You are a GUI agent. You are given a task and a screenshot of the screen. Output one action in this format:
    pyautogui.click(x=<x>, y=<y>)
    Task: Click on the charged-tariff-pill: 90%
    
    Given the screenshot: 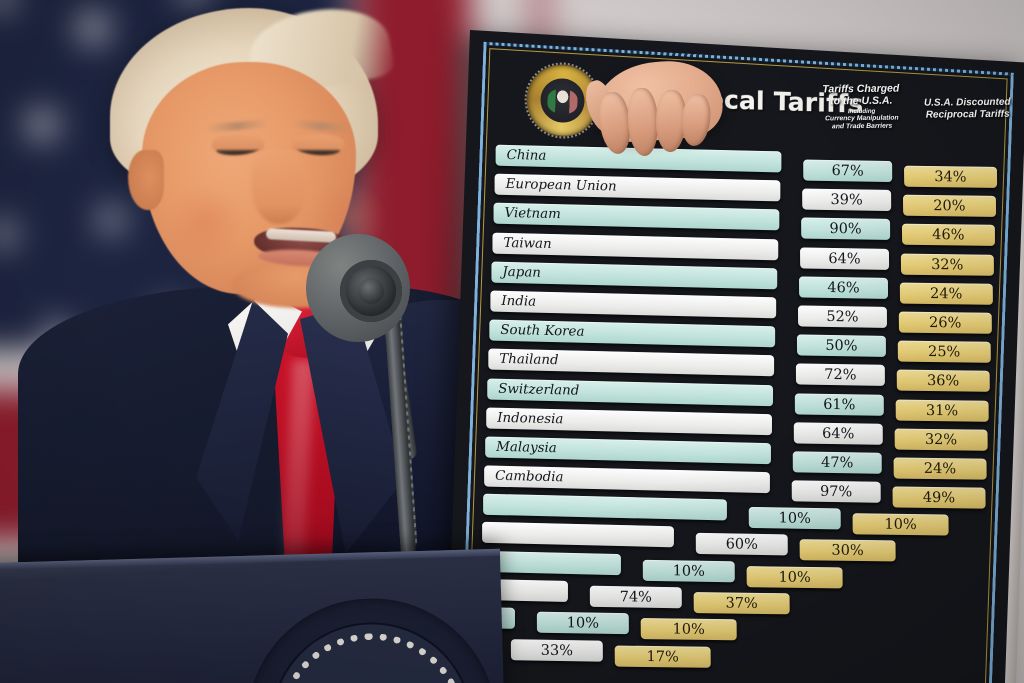 What is the action you would take?
    pyautogui.click(x=846, y=229)
    